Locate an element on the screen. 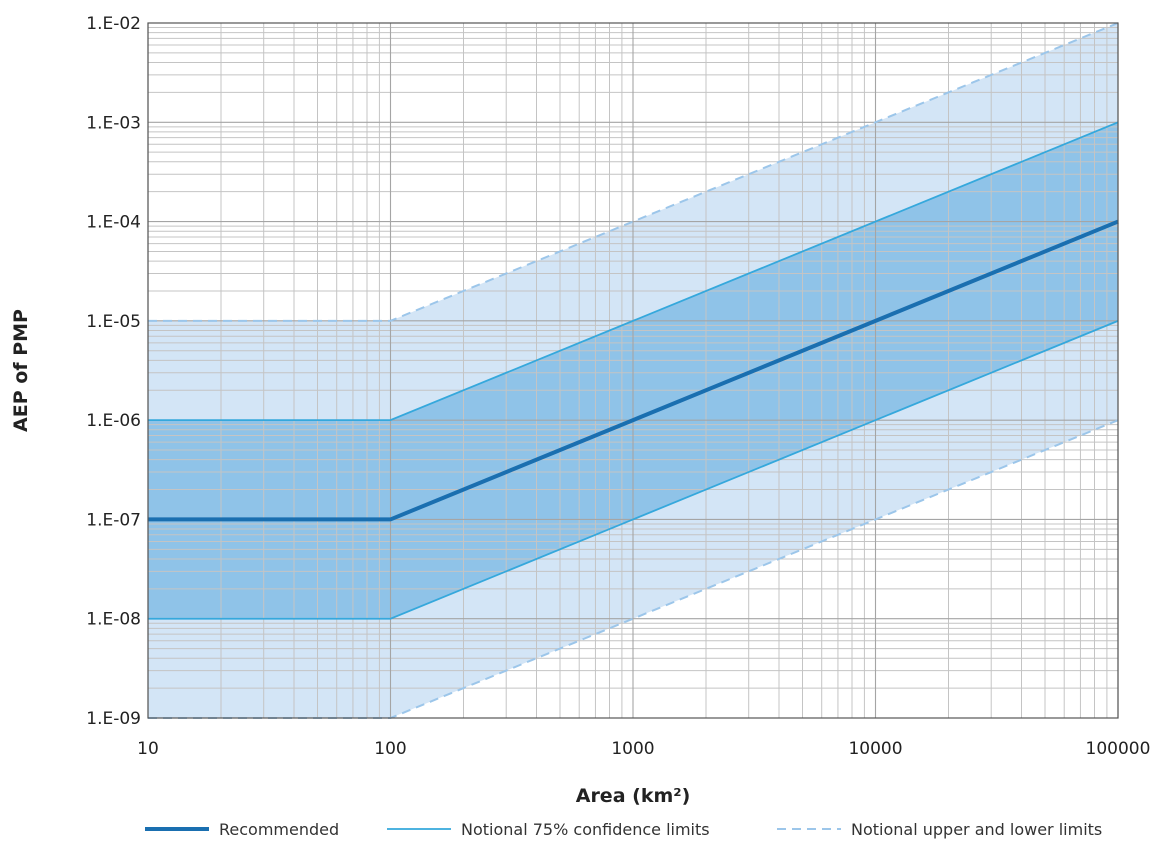 The height and width of the screenshot is (841, 1163). x-axis-label: Area (km²) is located at coordinates (633, 796).